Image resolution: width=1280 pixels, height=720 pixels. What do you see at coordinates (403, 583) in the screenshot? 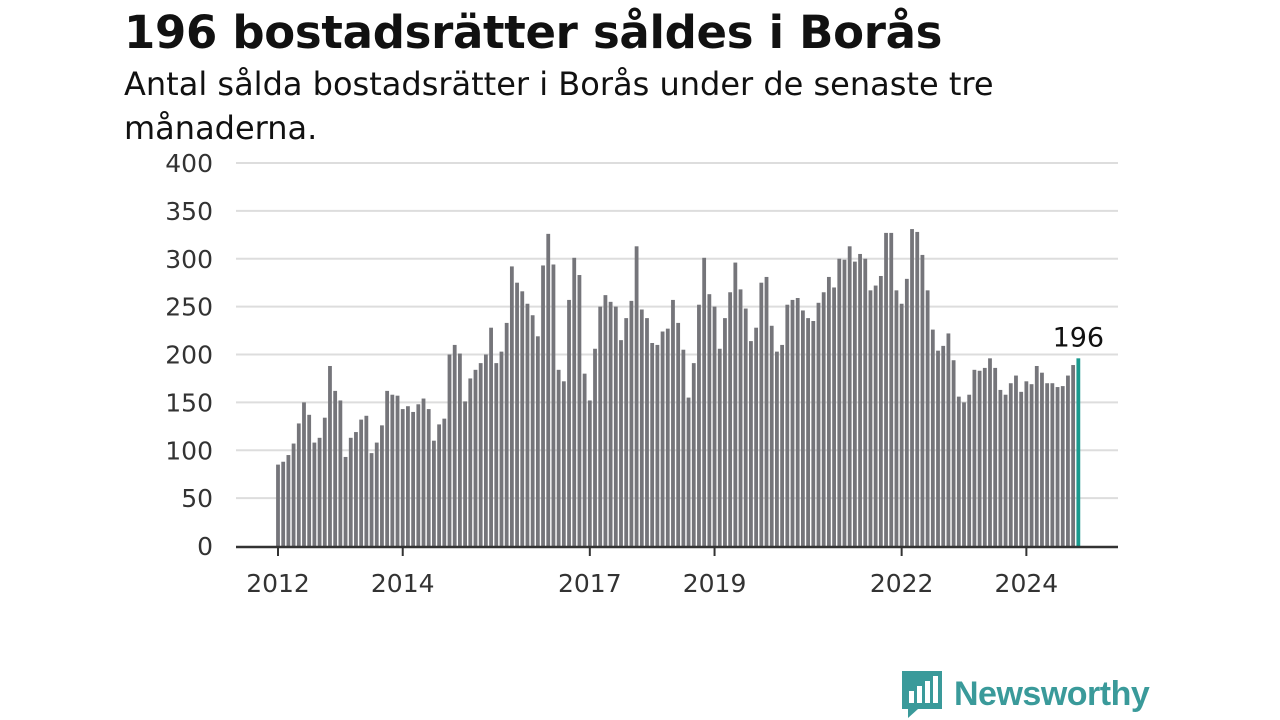
I see `x-tick-label: 2014` at bounding box center [403, 583].